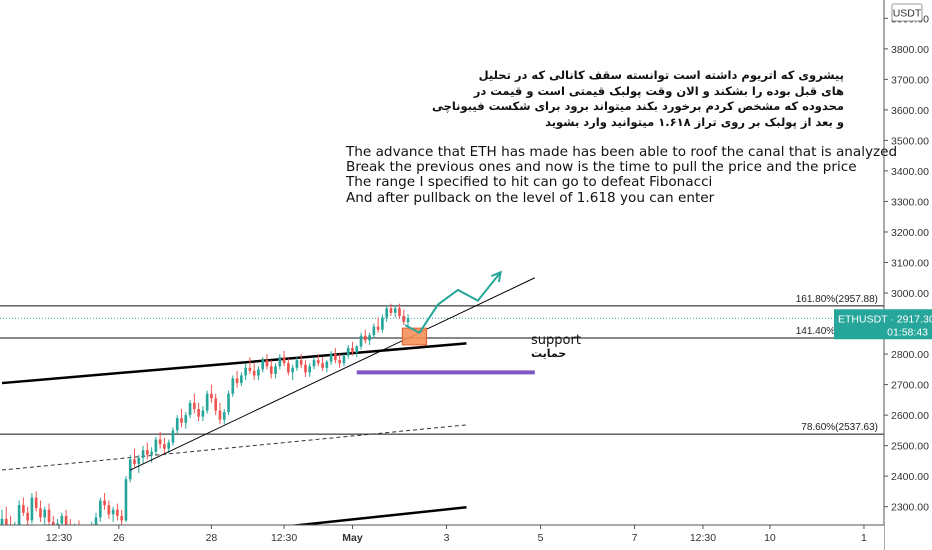 This screenshot has width=932, height=550. I want to click on support-label-fa: حمایت, so click(549, 353).